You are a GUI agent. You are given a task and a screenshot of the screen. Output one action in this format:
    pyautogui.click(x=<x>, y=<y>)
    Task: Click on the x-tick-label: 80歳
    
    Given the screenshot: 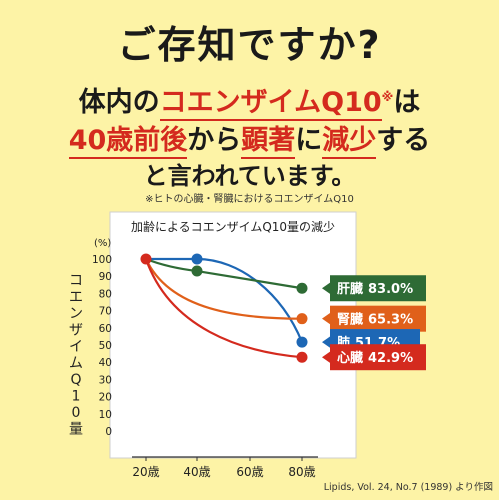 What is the action you would take?
    pyautogui.click(x=301, y=472)
    